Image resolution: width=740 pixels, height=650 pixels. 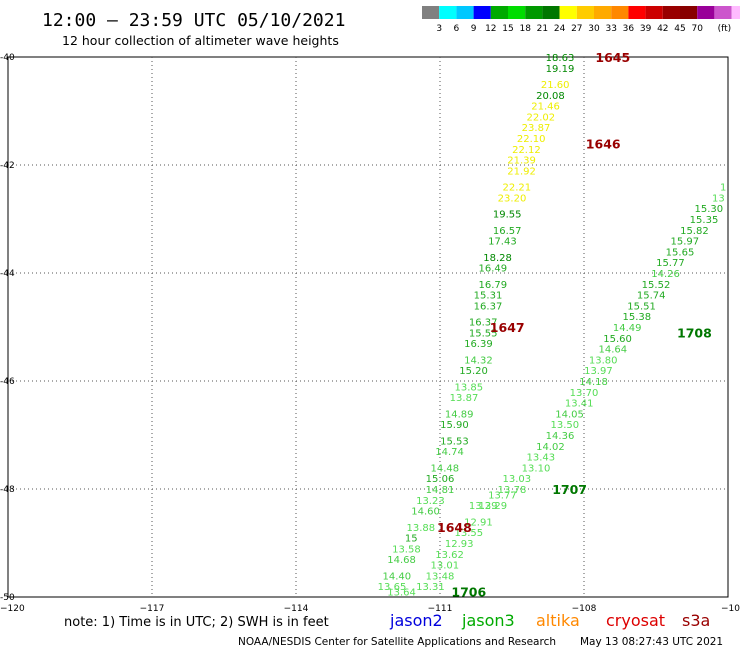 What do you see at coordinates (593, 382) in the screenshot?
I see `data-point-jason3: 14.18` at bounding box center [593, 382].